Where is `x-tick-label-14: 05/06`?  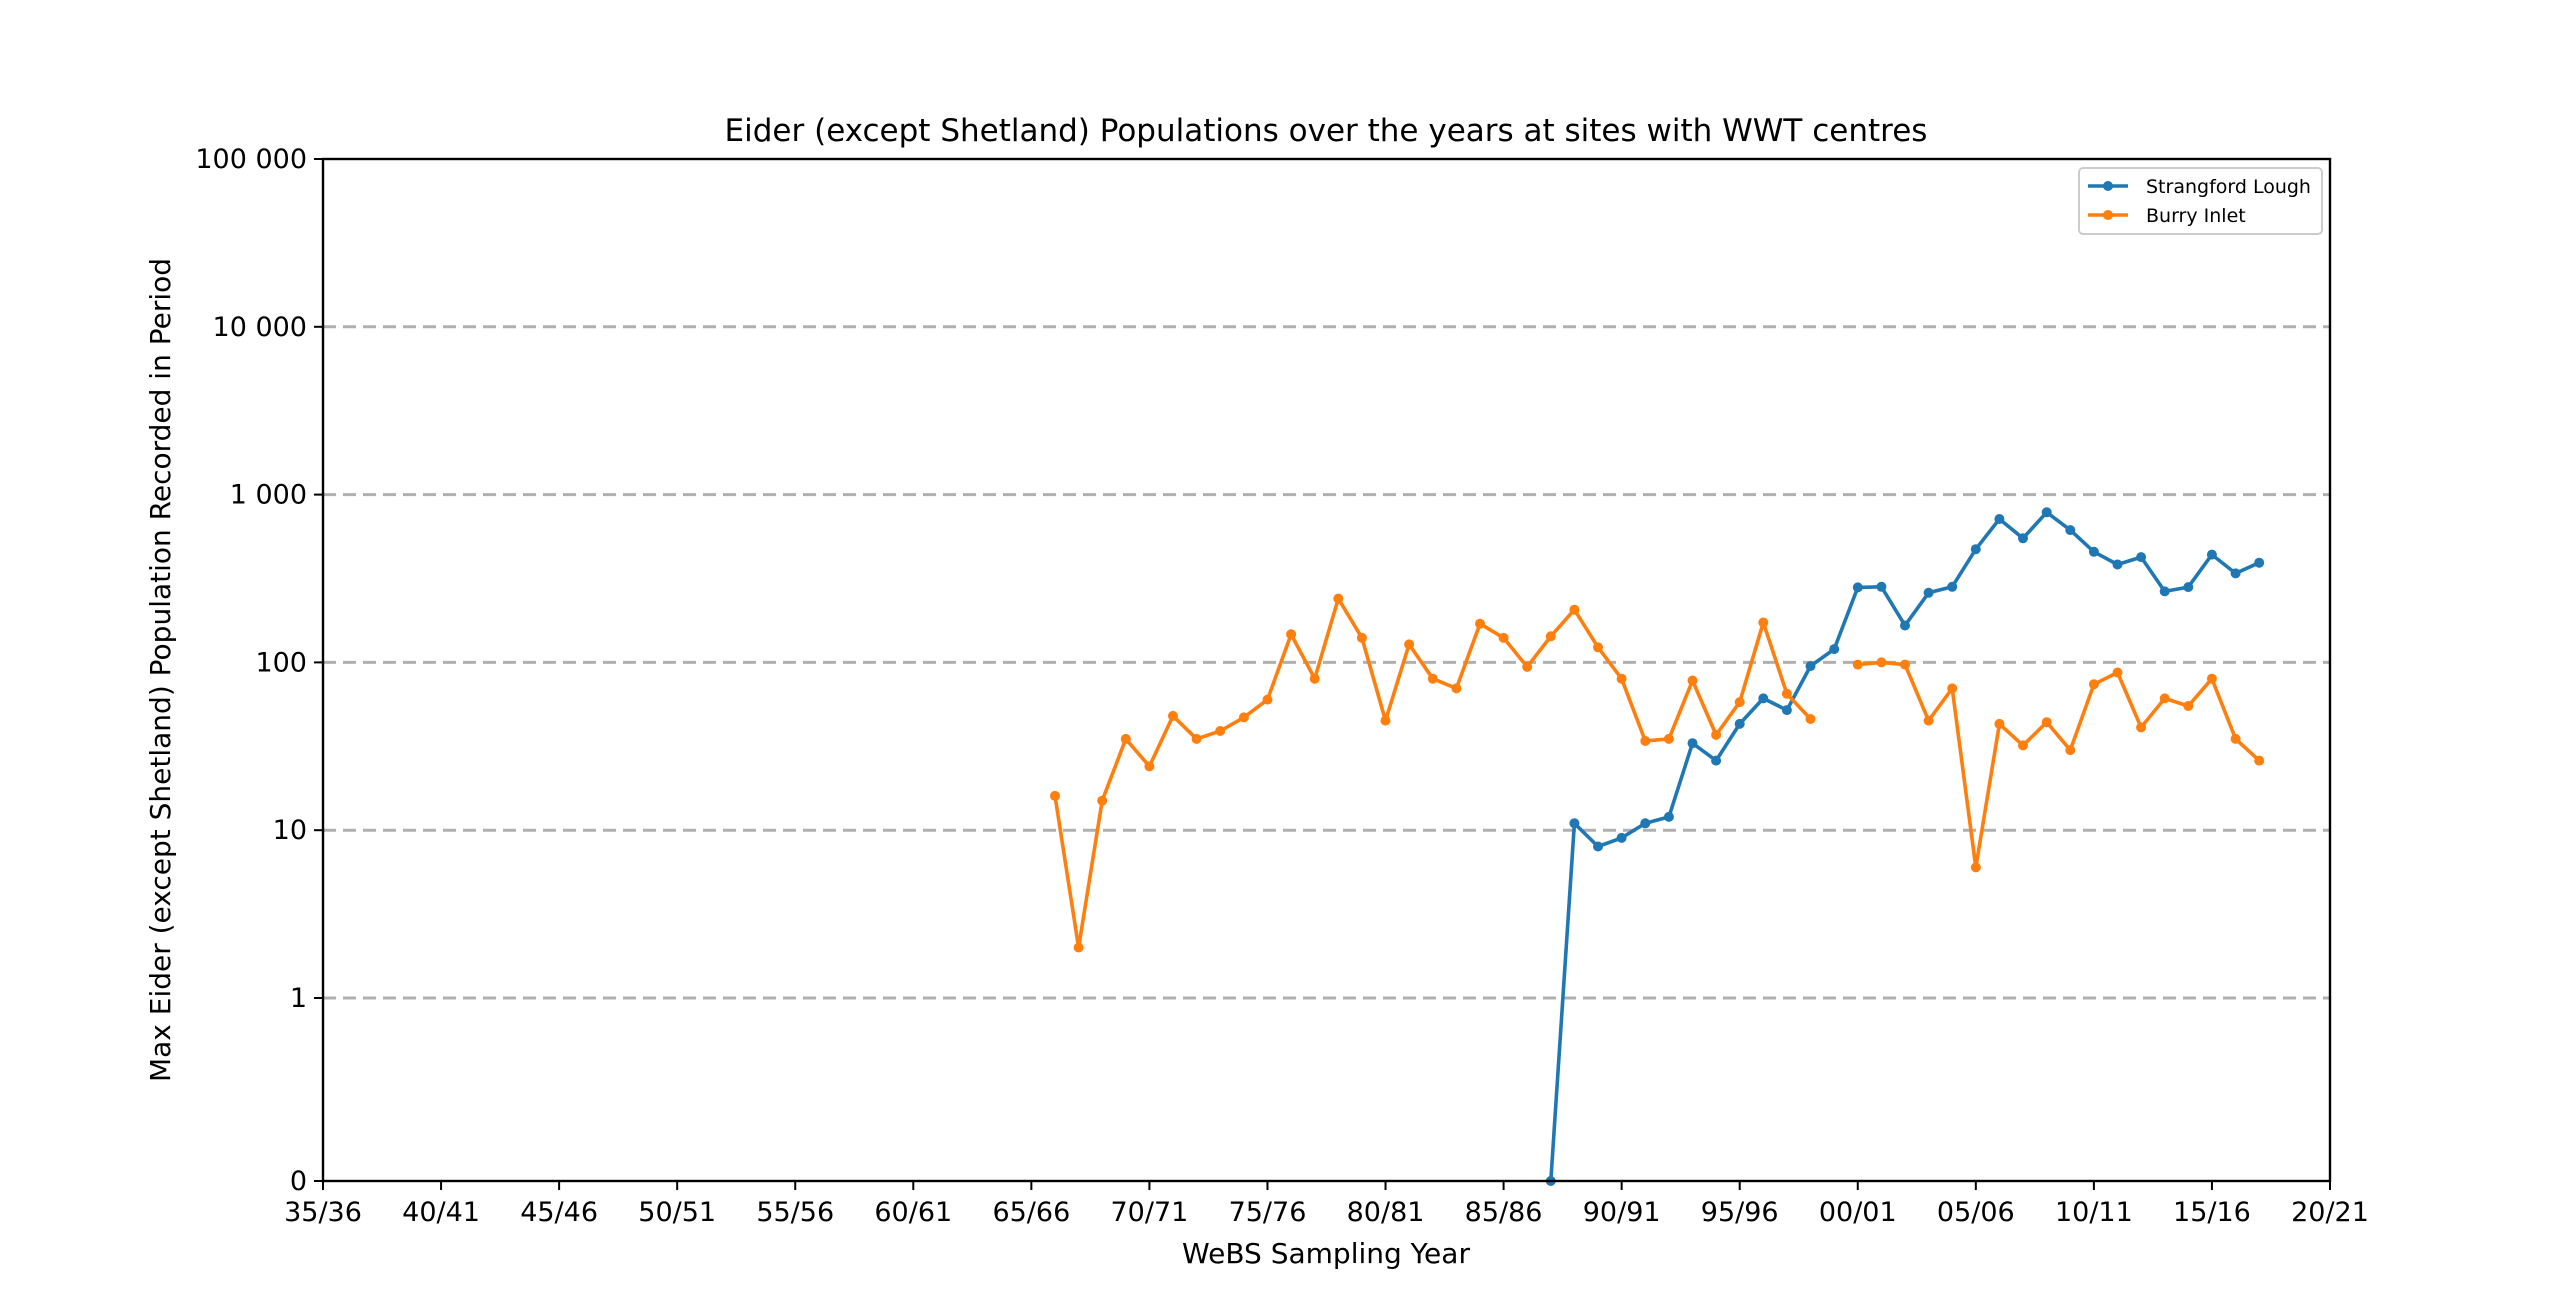
x-tick-label-14: 05/06 is located at coordinates (1976, 1212).